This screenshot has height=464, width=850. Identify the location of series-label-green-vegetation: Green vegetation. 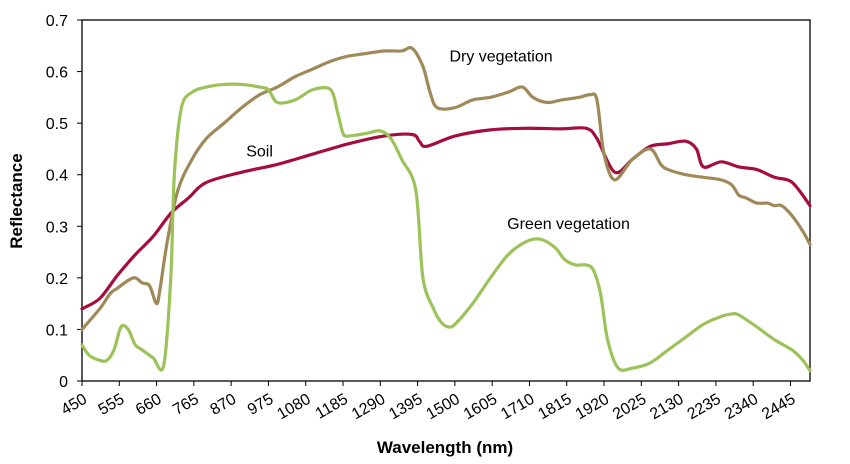
(568, 224).